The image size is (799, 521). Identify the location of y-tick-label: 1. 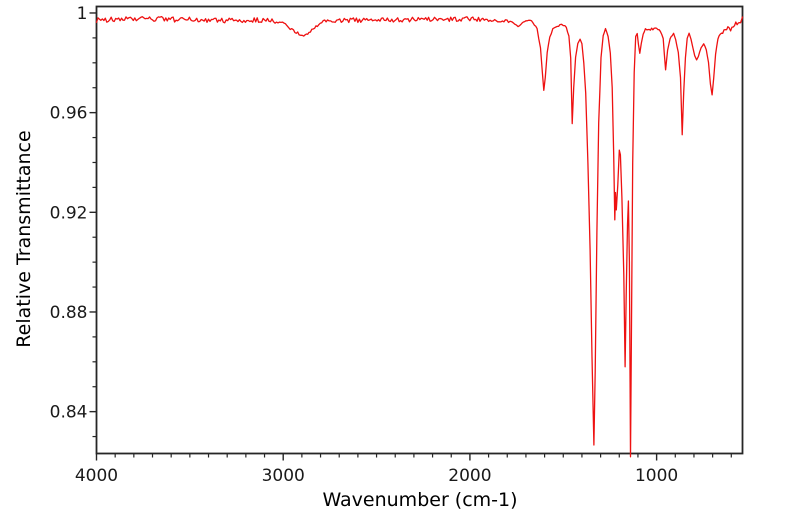
(82, 14).